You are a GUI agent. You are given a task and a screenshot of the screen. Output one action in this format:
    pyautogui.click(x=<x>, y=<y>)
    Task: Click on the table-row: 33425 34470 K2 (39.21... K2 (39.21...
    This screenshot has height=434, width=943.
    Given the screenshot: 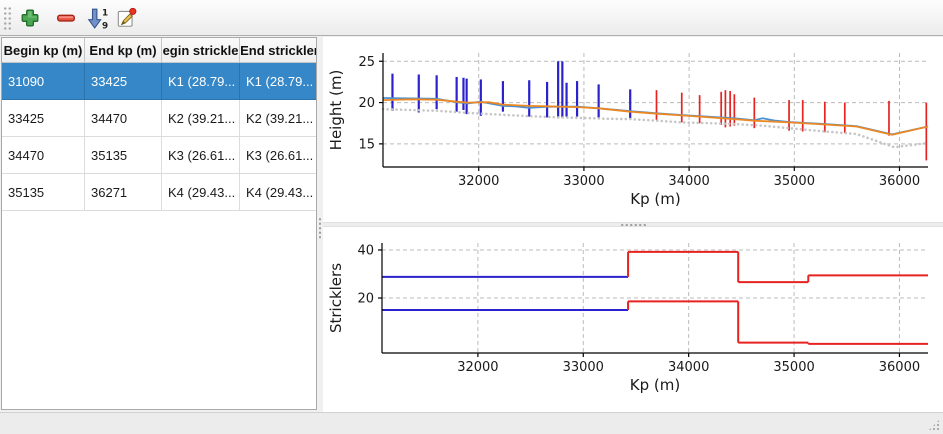 What is the action you would take?
    pyautogui.click(x=159, y=118)
    